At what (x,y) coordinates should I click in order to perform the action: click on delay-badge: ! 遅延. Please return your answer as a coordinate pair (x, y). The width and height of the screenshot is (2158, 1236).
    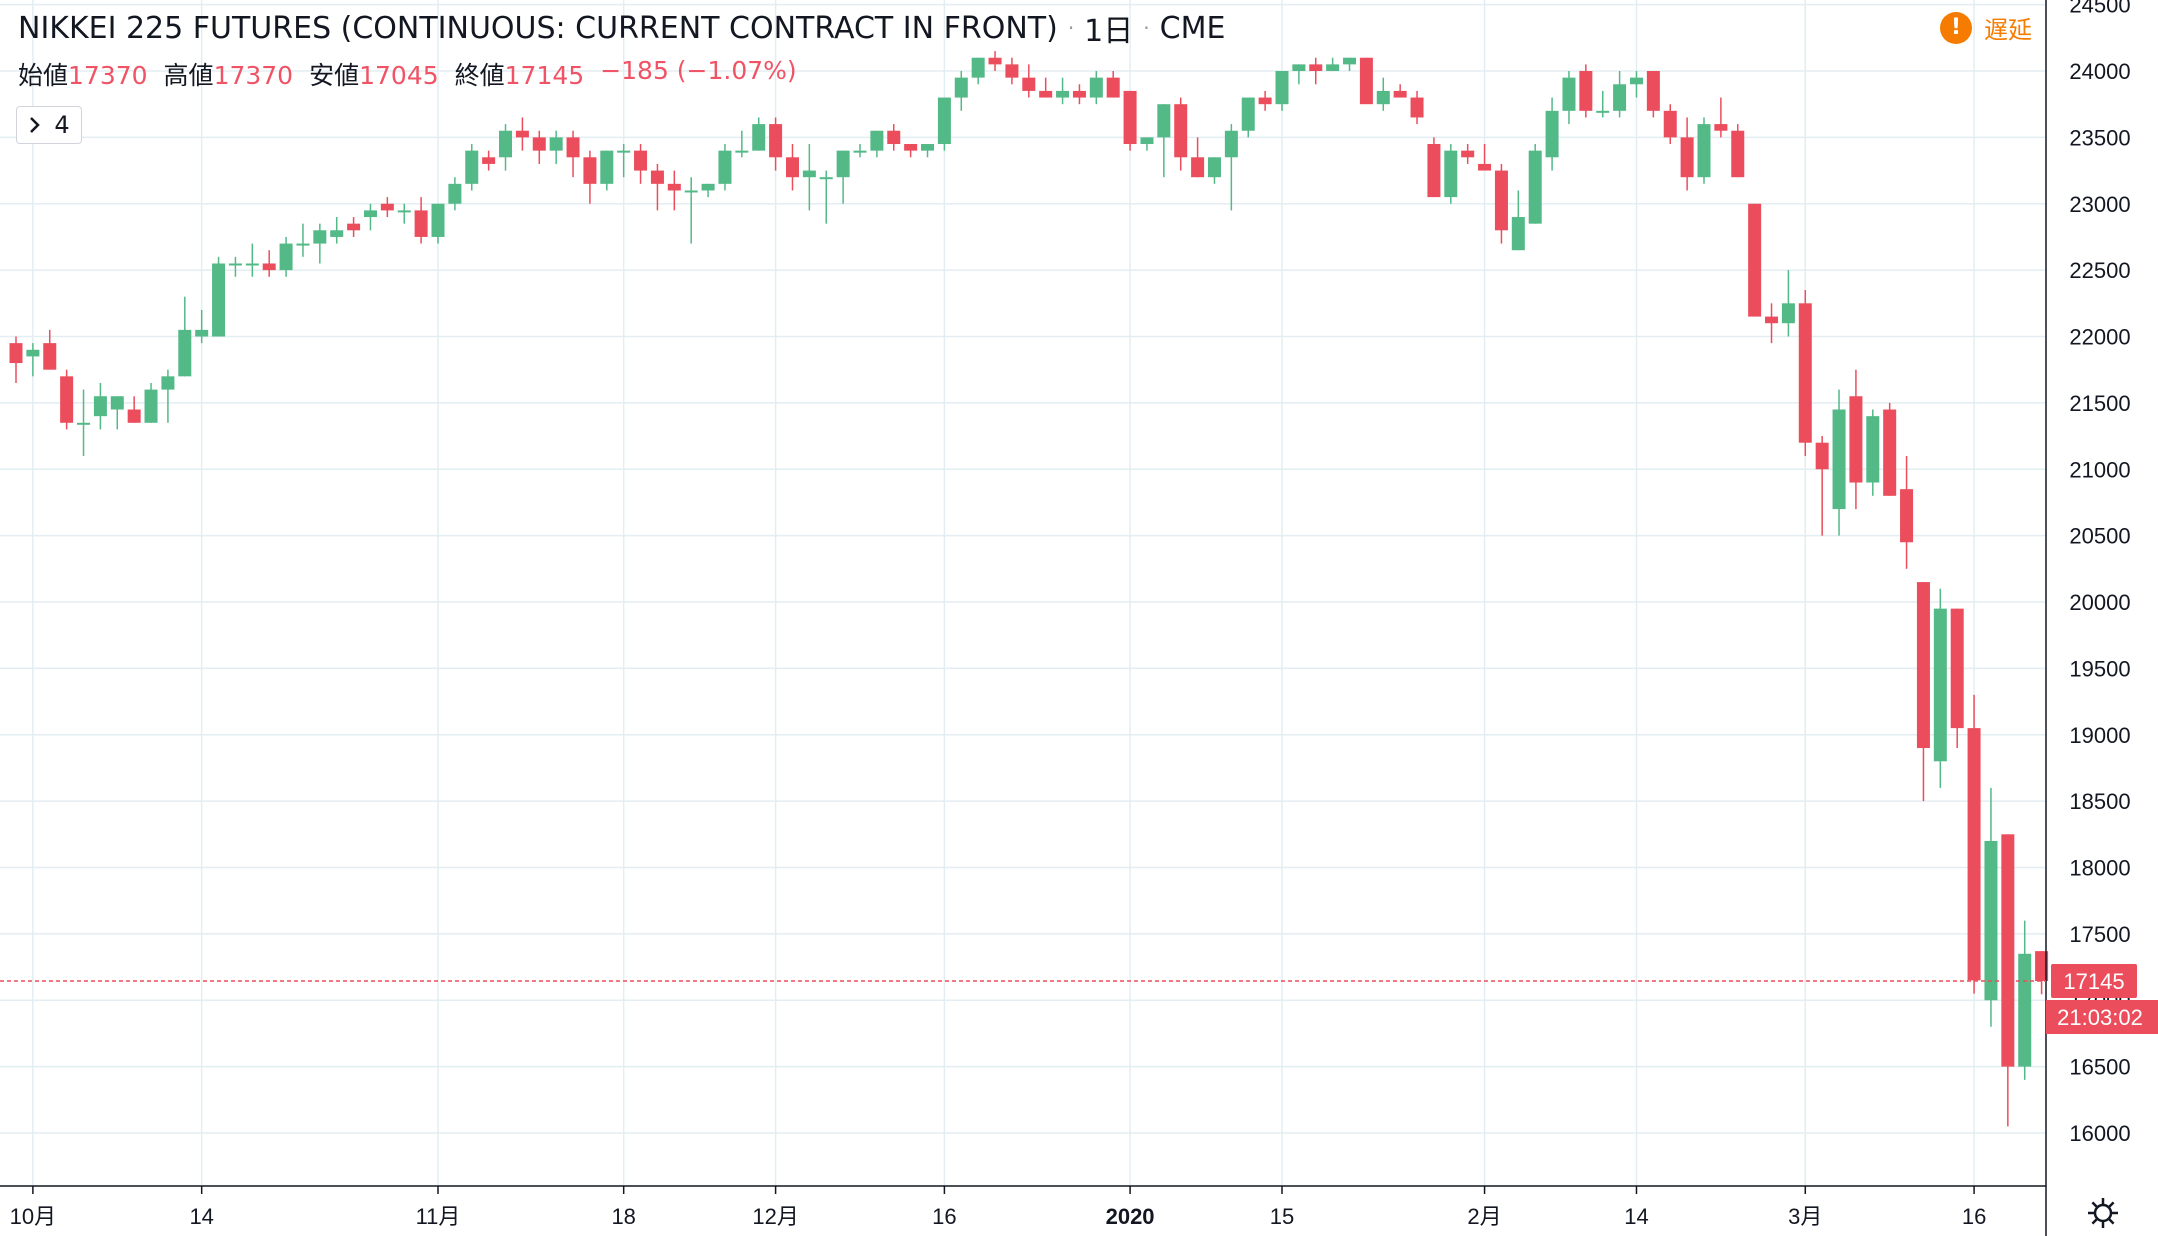
    Looking at the image, I should click on (1986, 27).